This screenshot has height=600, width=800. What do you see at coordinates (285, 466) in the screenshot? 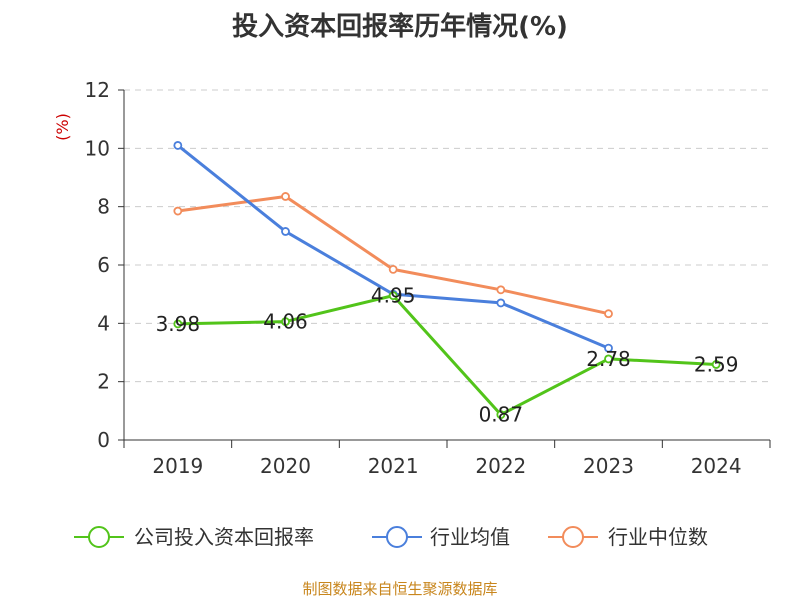
I see `x-tick-label: 2020` at bounding box center [285, 466].